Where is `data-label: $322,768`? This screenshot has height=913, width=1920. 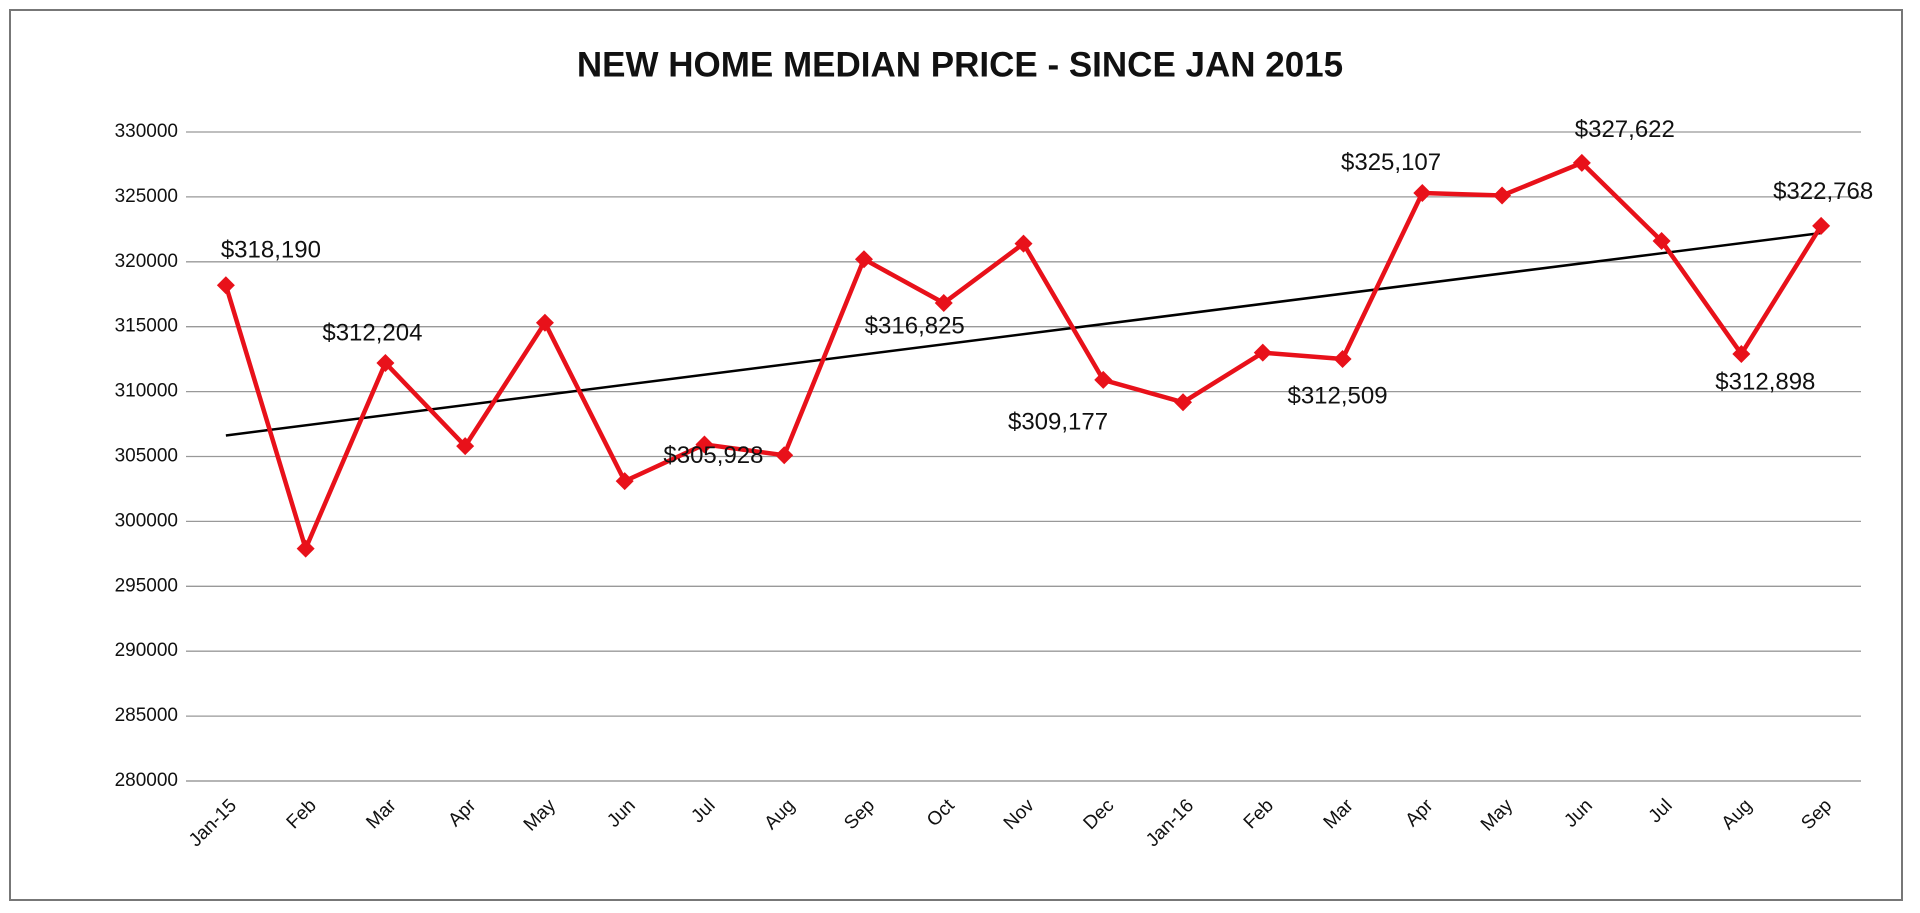
data-label: $322,768 is located at coordinates (1823, 191).